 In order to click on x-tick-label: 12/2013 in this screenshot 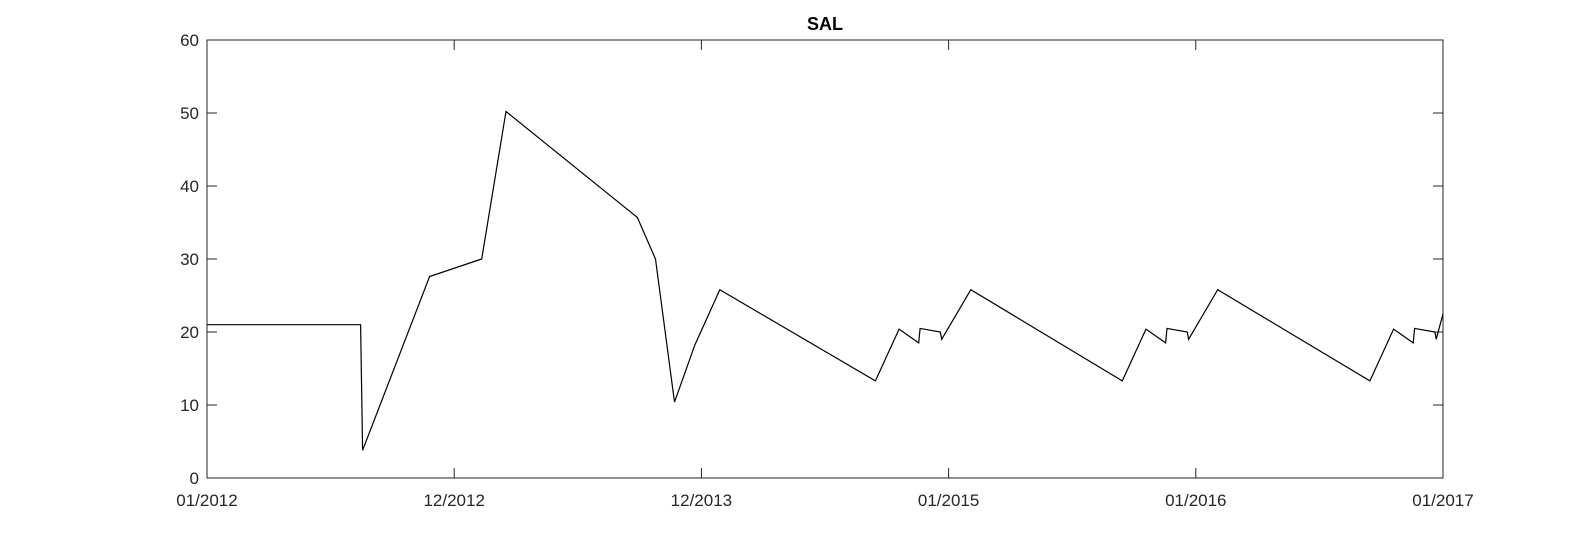, I will do `click(701, 500)`.